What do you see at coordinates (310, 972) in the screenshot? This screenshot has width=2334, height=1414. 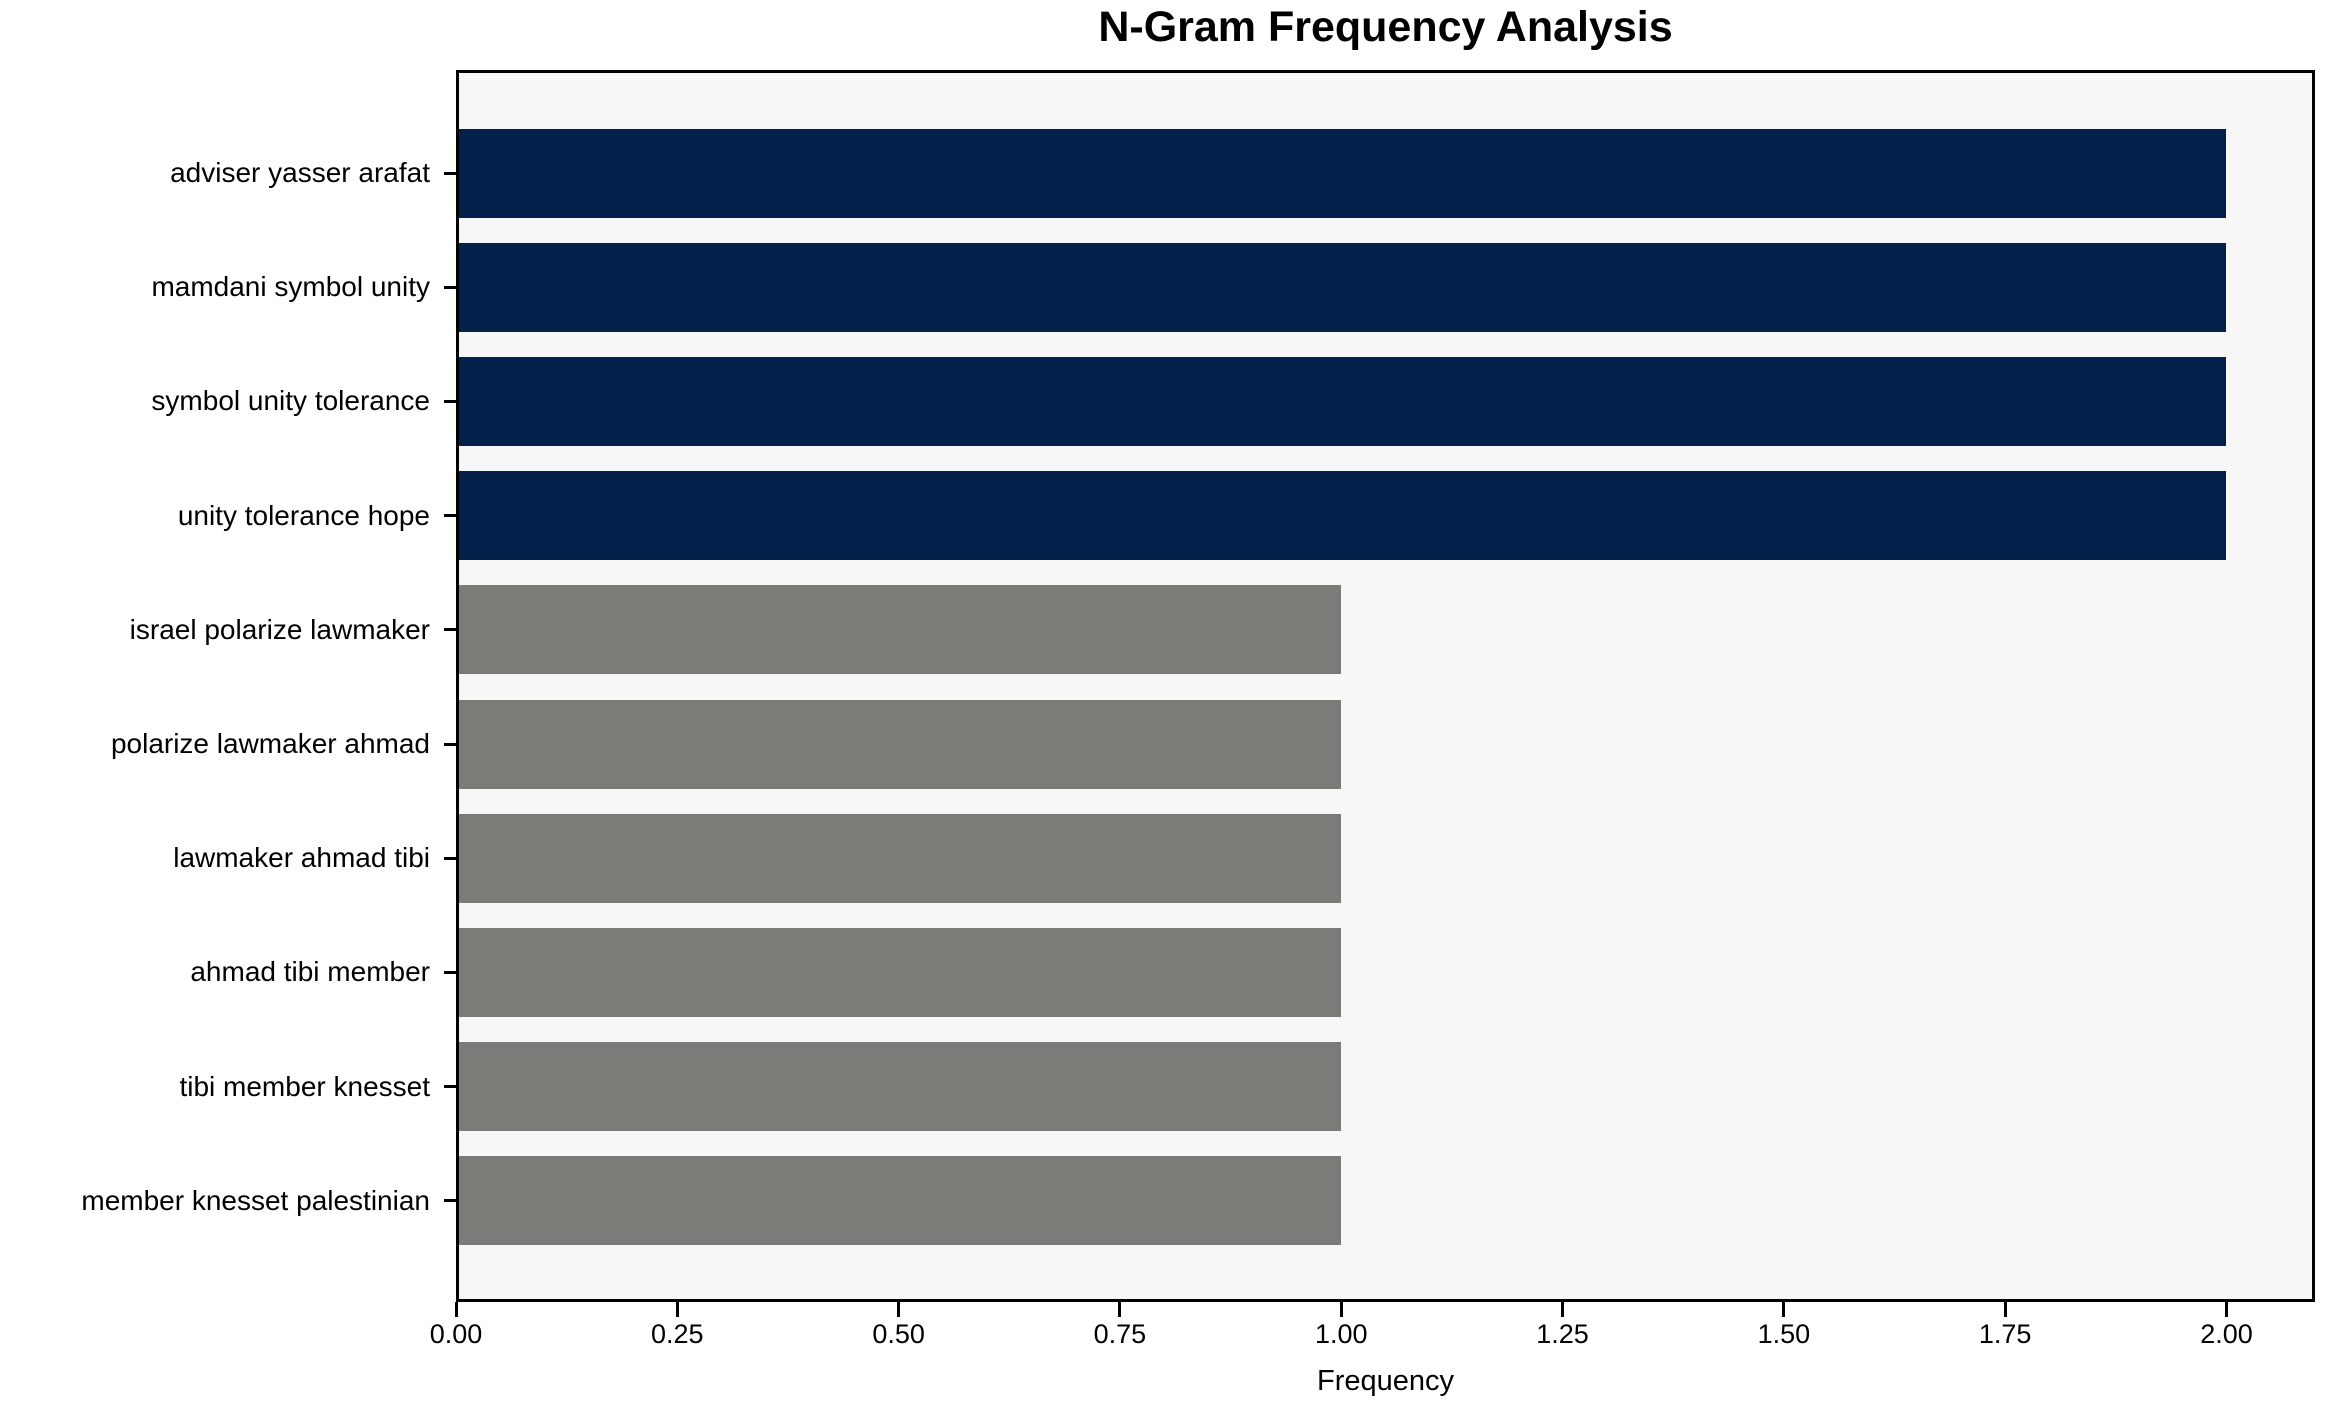 I see `y-tick-label: ahmad tibi member` at bounding box center [310, 972].